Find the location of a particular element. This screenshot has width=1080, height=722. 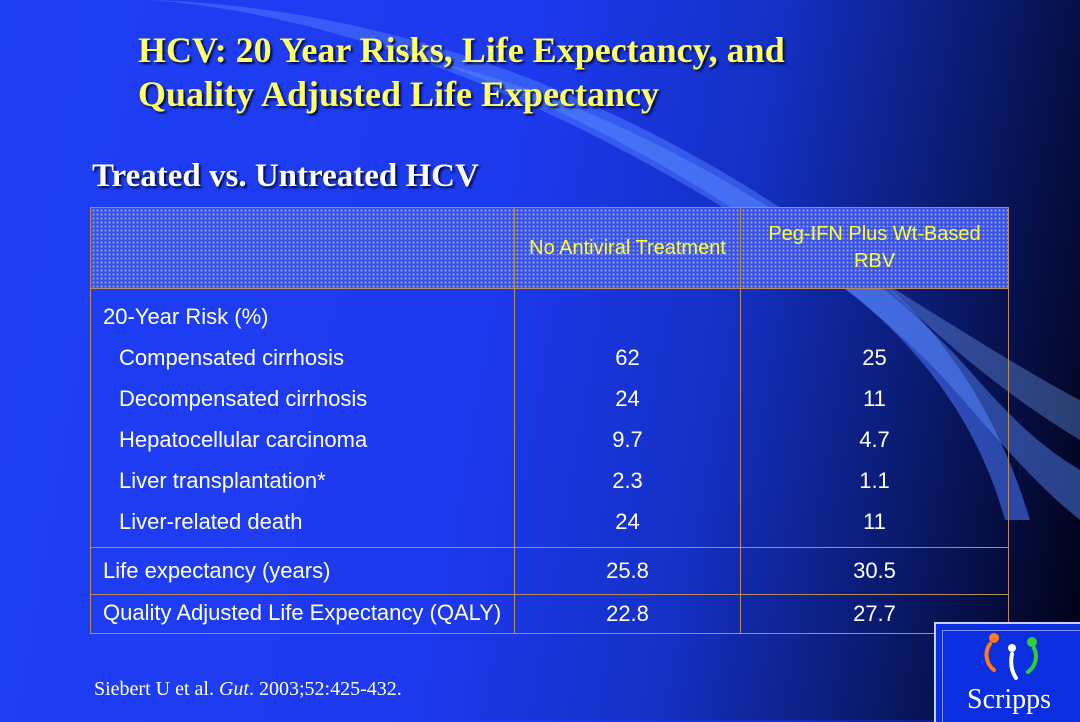

header-no-antiviral: No Antiviral Treatment is located at coordinates (627, 248).